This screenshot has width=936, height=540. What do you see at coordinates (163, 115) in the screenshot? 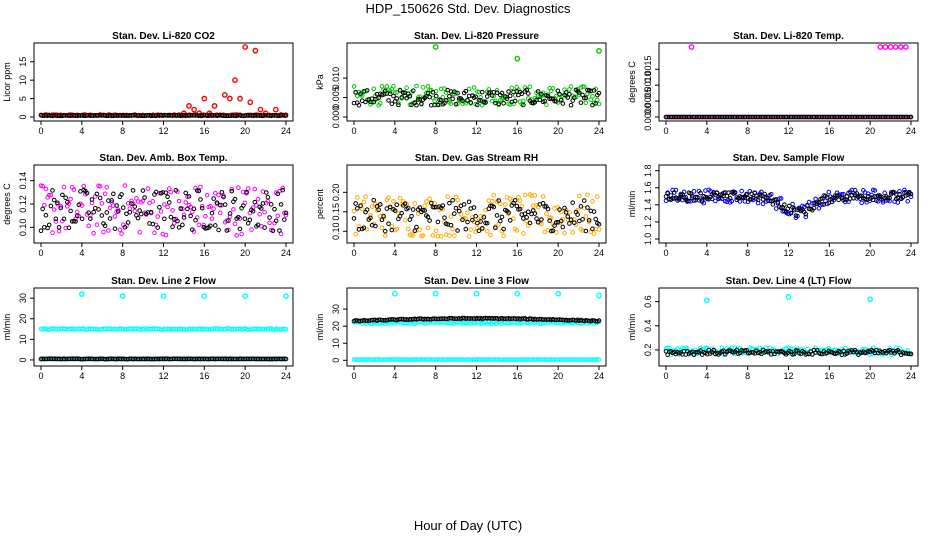
I see `series-black` at bounding box center [163, 115].